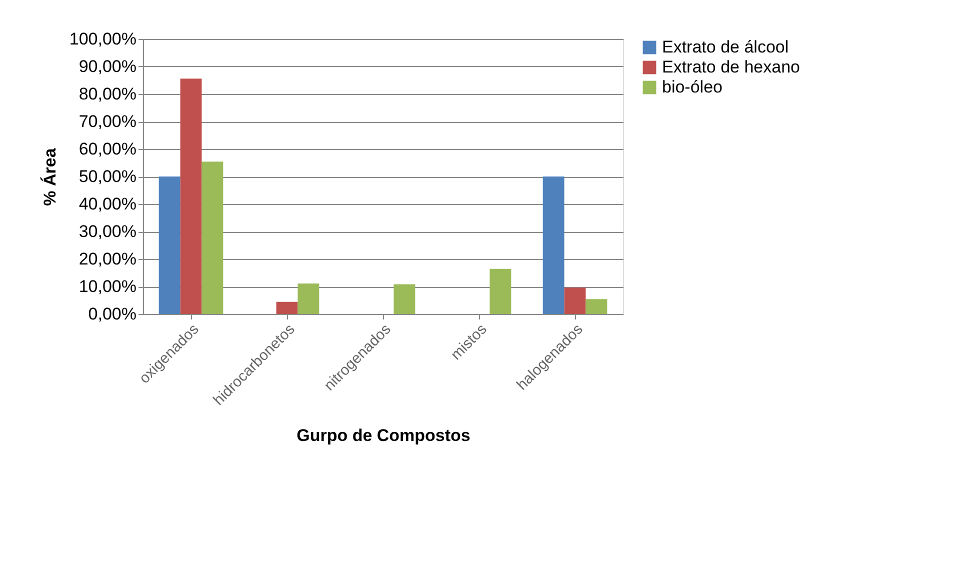 The height and width of the screenshot is (581, 961). Describe the element at coordinates (112, 314) in the screenshot. I see `y-tick-label: 0,00%` at that location.